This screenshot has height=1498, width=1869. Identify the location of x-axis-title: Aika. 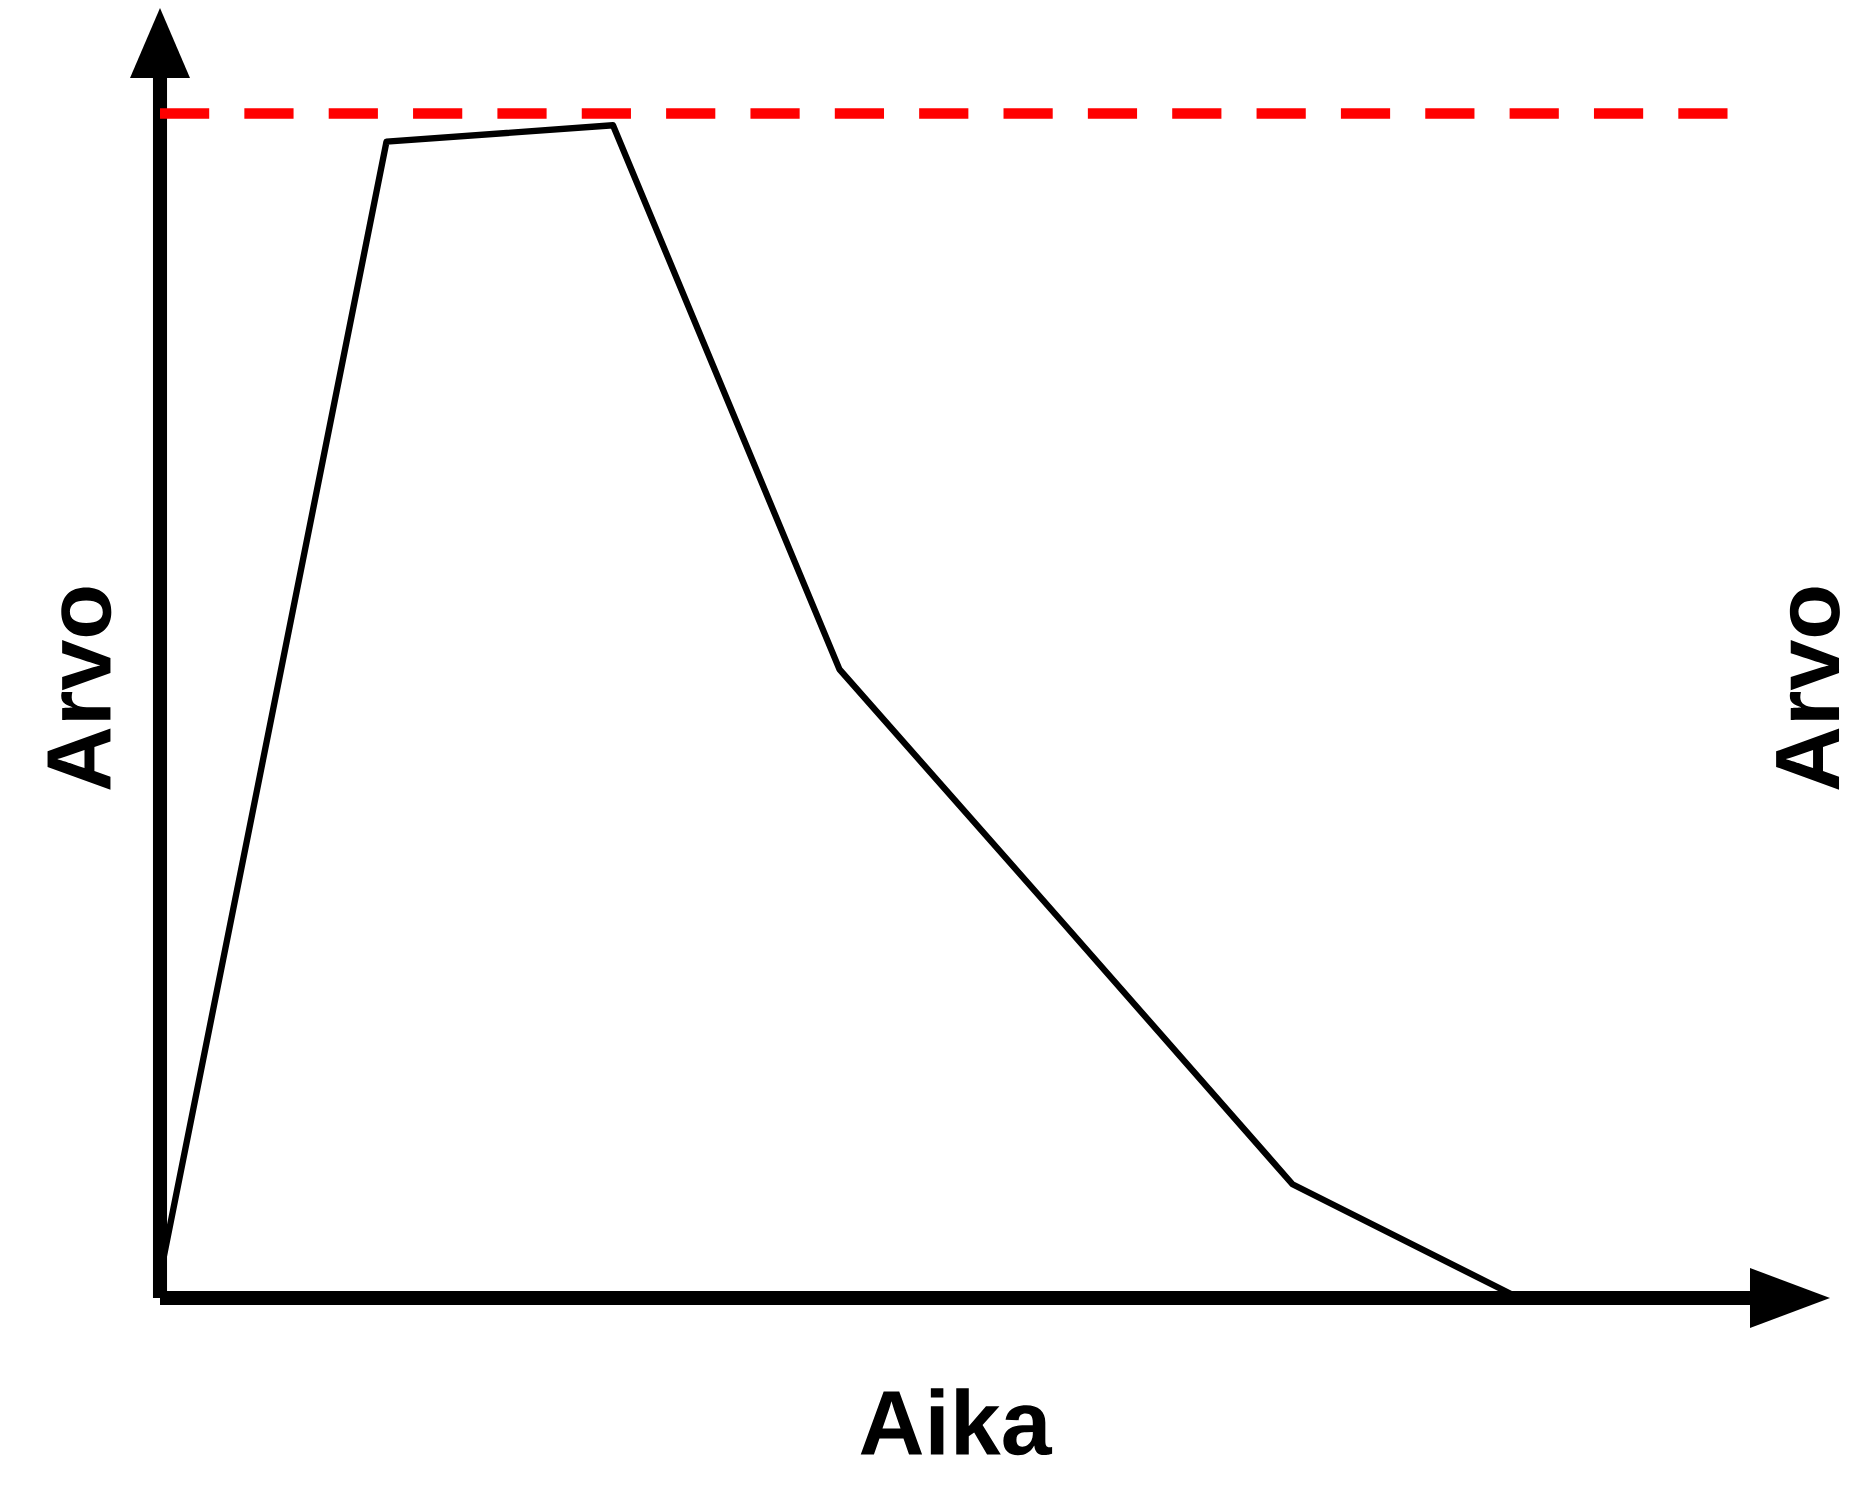
(956, 1422).